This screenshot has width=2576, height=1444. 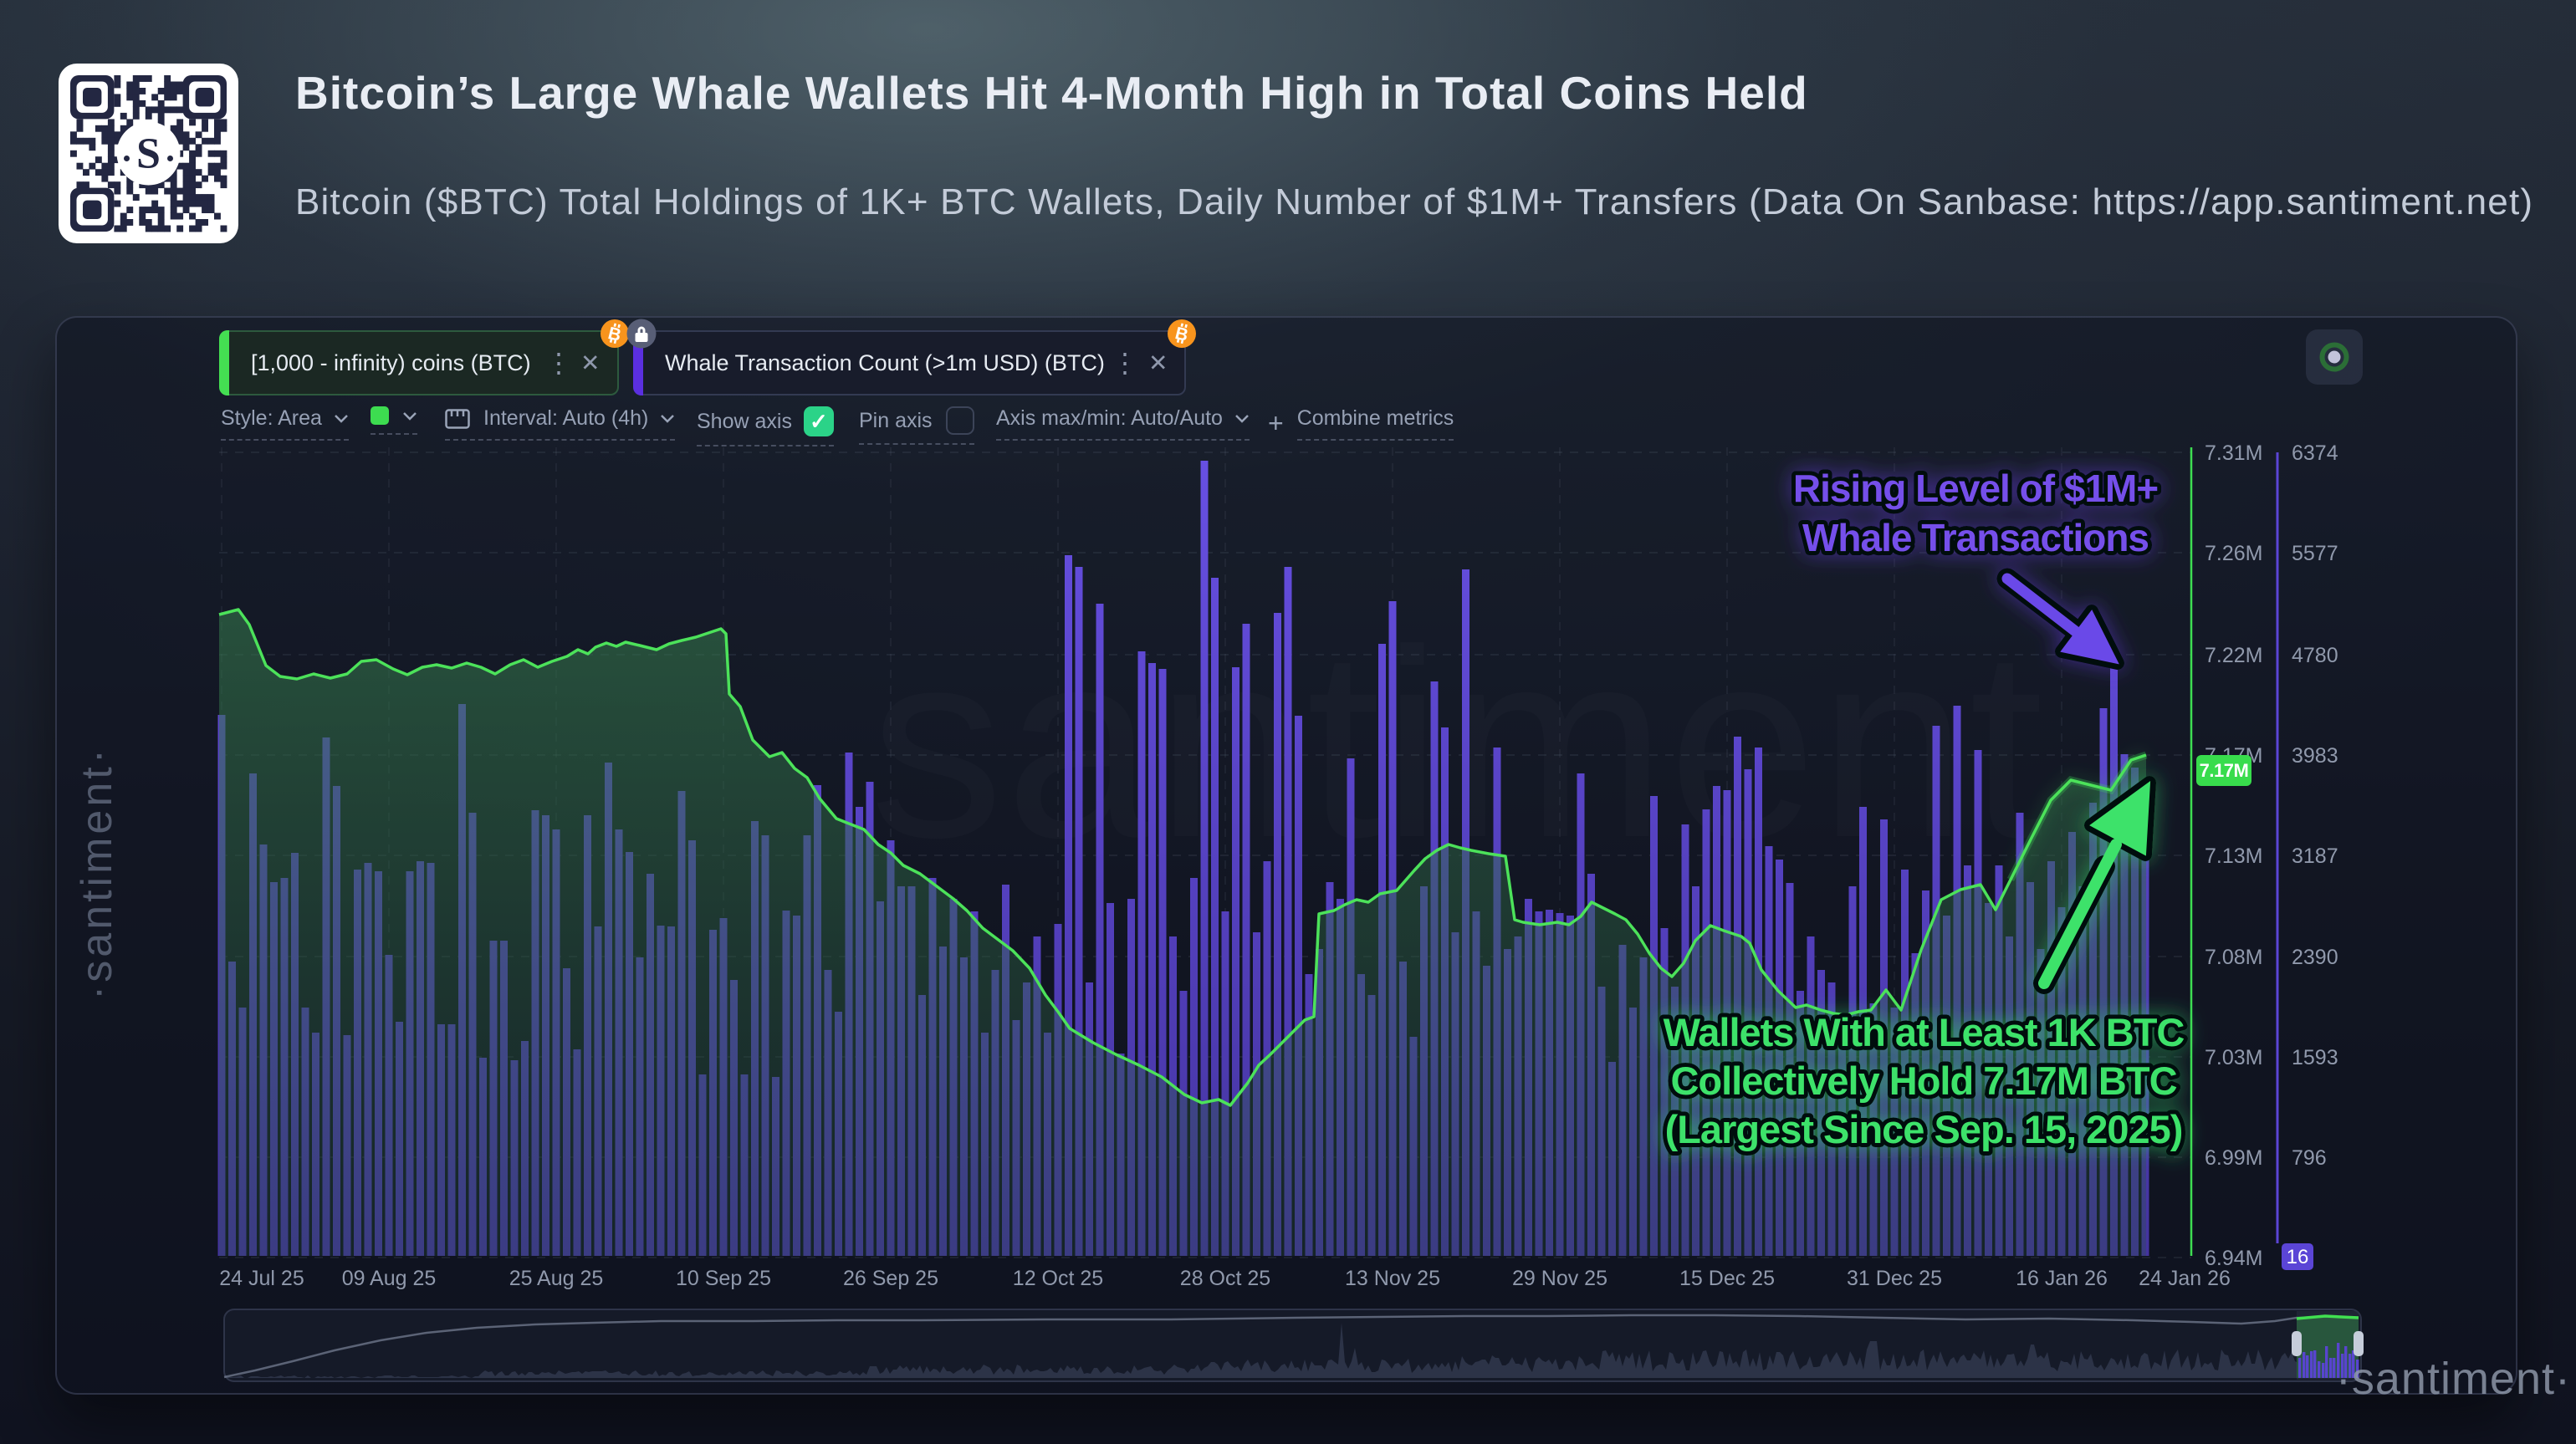 I want to click on svg-text: 7.26M, so click(x=2233, y=553).